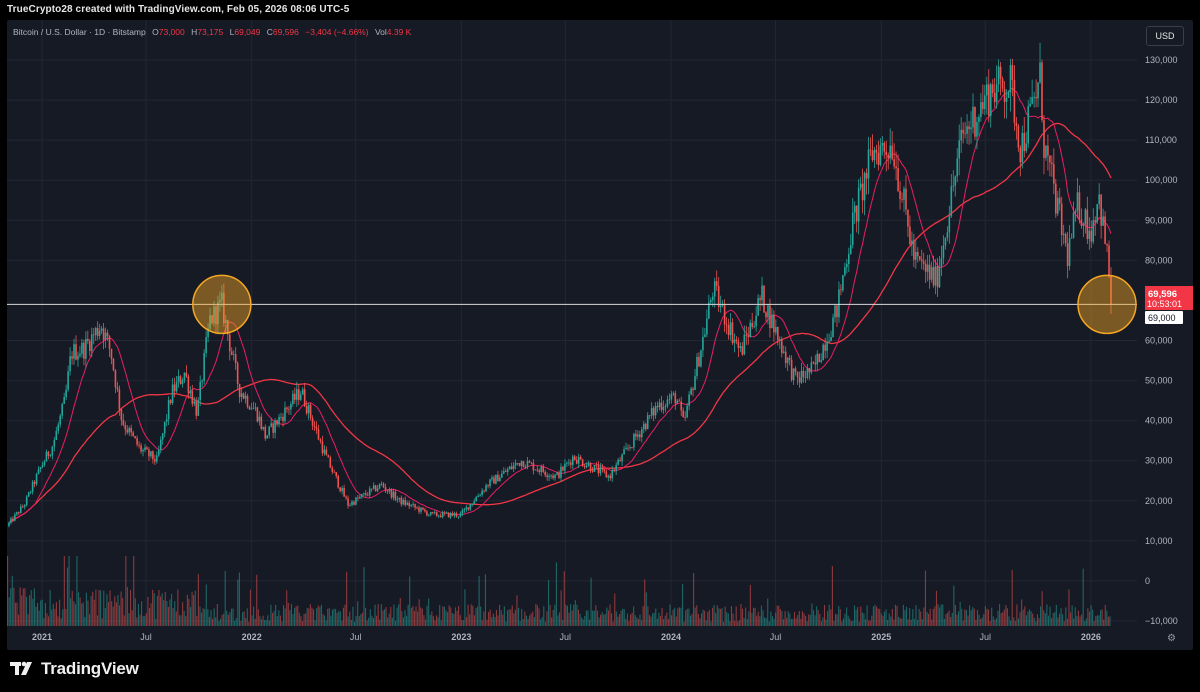  I want to click on last-price-tag, so click(1169, 298).